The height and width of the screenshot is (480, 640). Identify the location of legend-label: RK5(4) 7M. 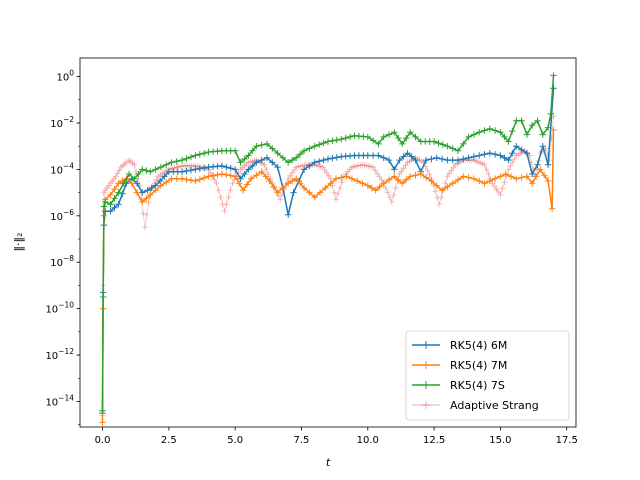
(478, 365).